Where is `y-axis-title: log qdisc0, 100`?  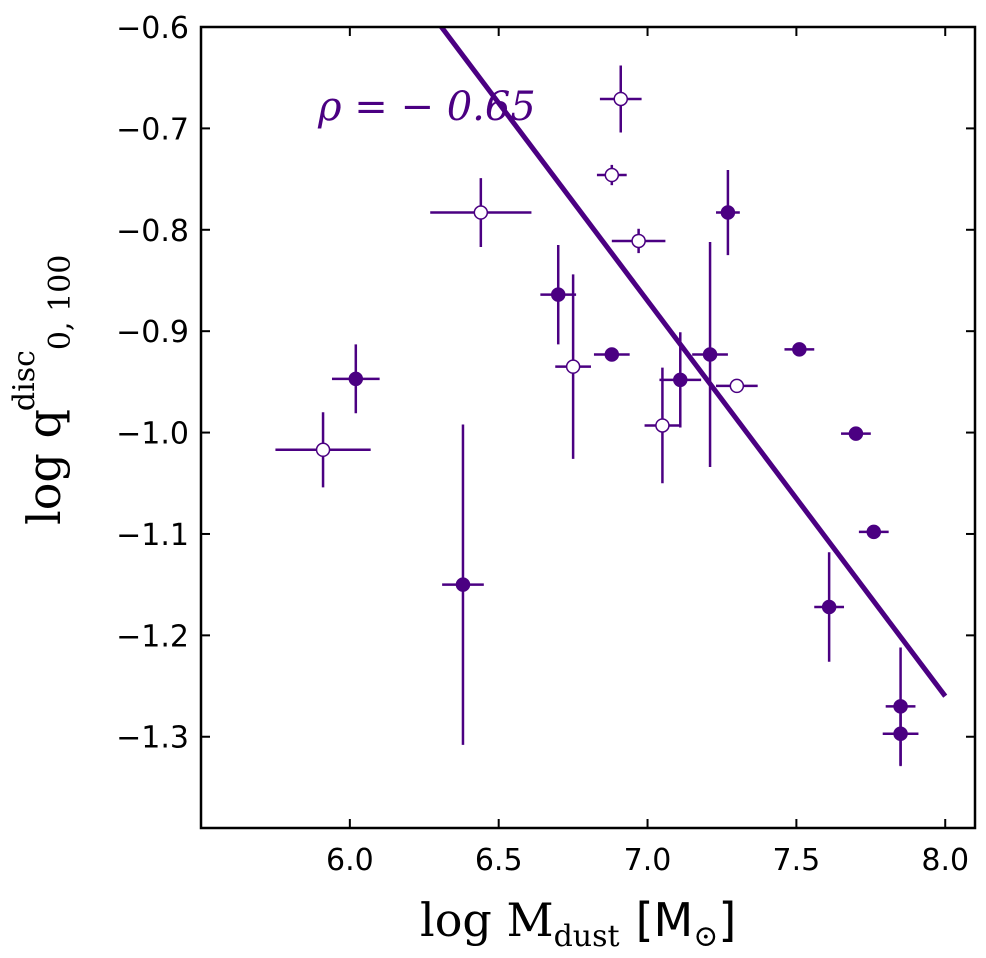
y-axis-title: log qdisc0, 100 is located at coordinates (42, 390).